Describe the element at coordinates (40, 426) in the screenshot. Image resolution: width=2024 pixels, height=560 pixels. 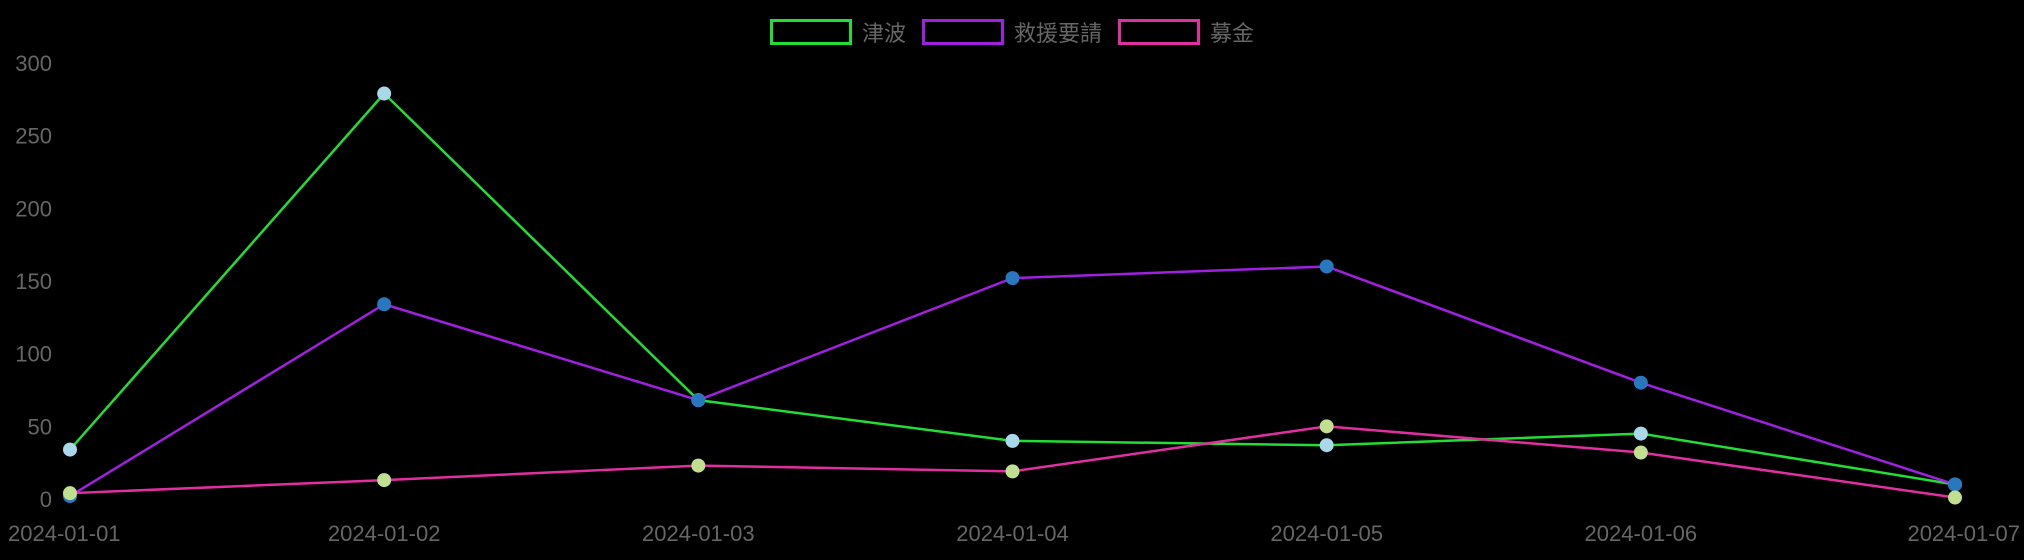
I see `y-tick-label: 50` at that location.